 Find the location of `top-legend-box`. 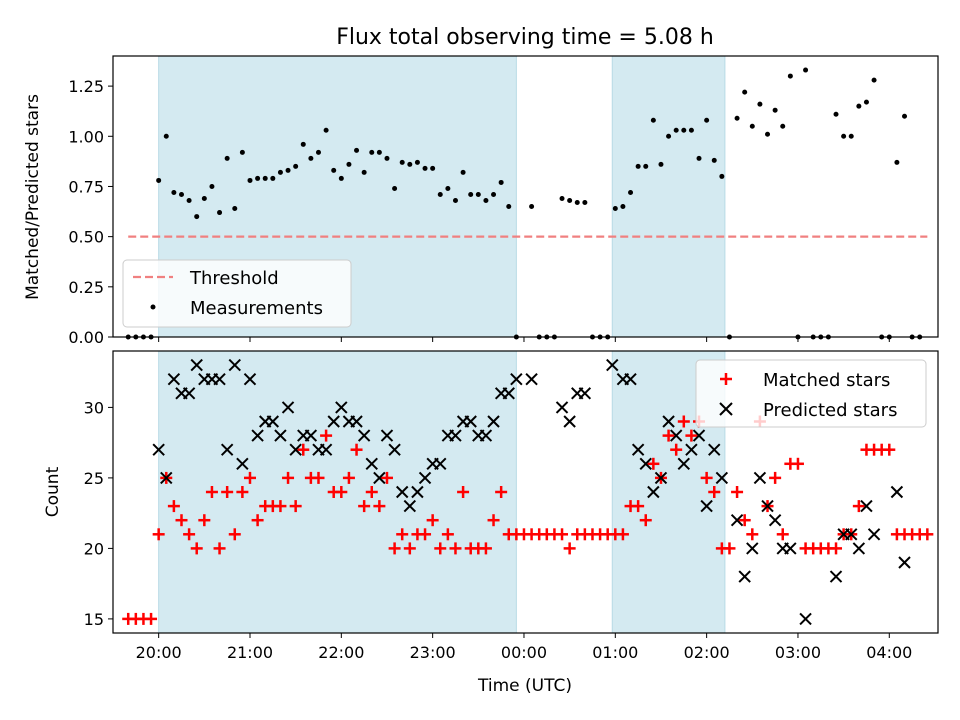

top-legend-box is located at coordinates (237, 293).